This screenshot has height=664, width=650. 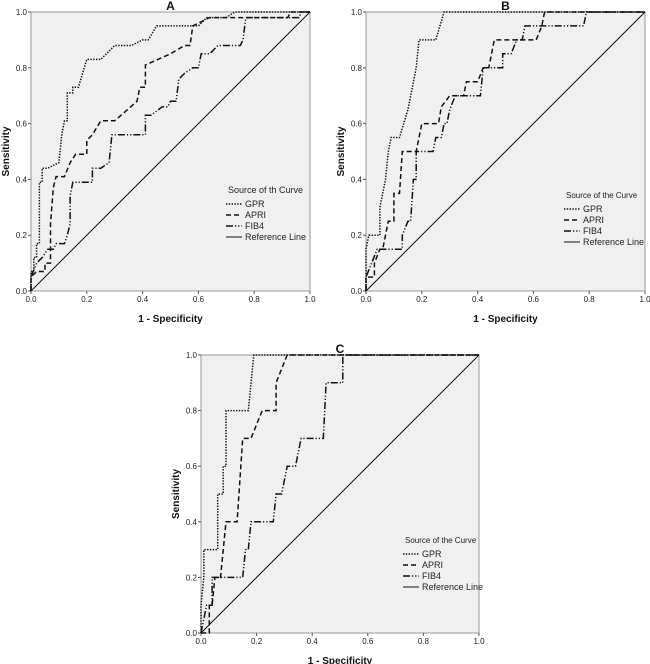 I want to click on chart-title: C, so click(x=340, y=349).